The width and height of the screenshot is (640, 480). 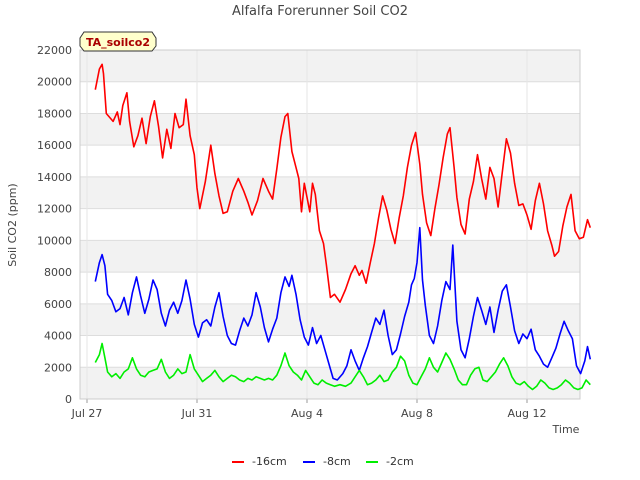 What do you see at coordinates (566, 429) in the screenshot?
I see `x-axis-label: Time` at bounding box center [566, 429].